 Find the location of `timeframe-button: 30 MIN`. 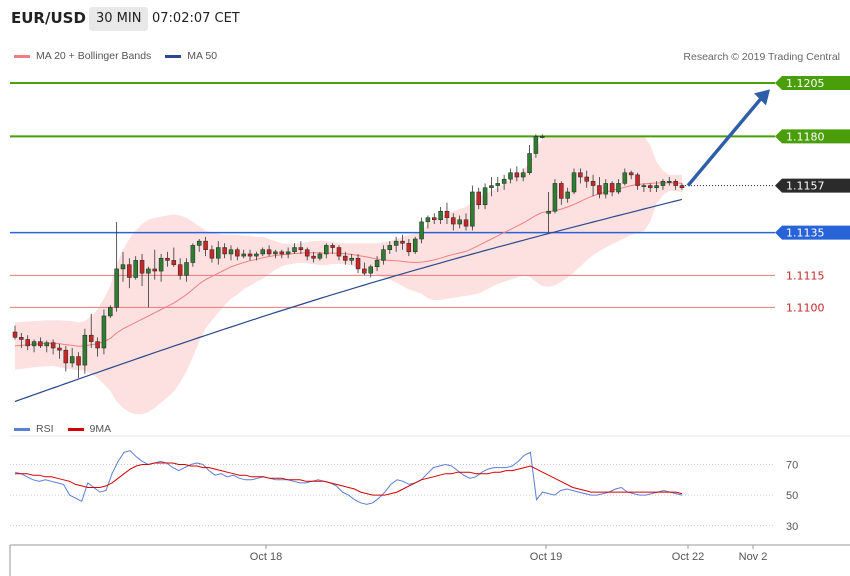

timeframe-button: 30 MIN is located at coordinates (119, 19).